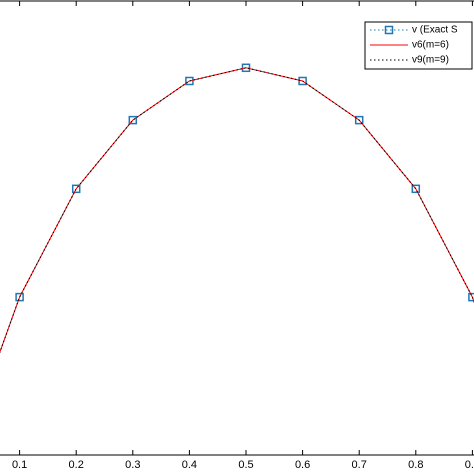  What do you see at coordinates (19, 465) in the screenshot?
I see `x-tick-label: 0.1` at bounding box center [19, 465].